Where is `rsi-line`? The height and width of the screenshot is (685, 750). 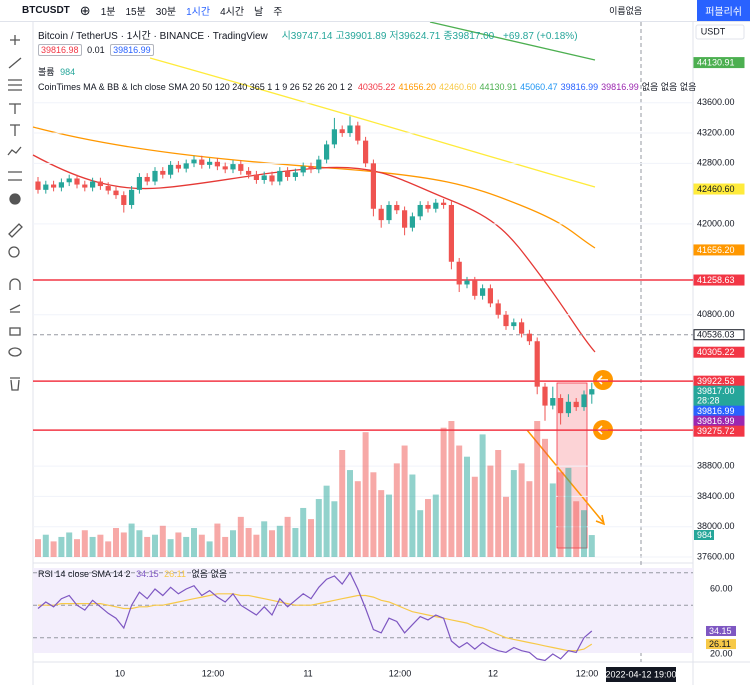 rsi-line is located at coordinates (315, 616).